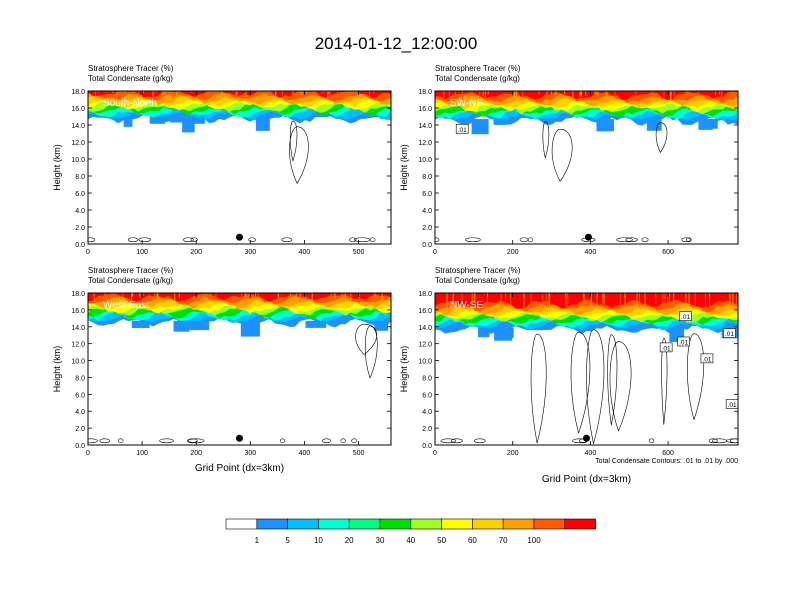 This screenshot has height=612, width=792. I want to click on colorbar-label: 5, so click(287, 540).